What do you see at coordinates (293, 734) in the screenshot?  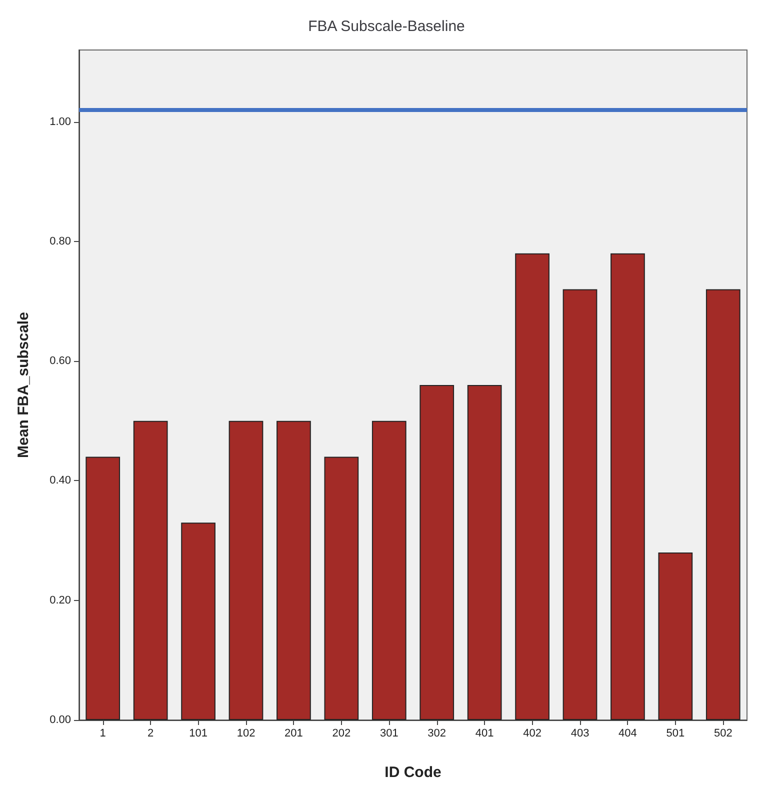 I see `x-tick-label: 201` at bounding box center [293, 734].